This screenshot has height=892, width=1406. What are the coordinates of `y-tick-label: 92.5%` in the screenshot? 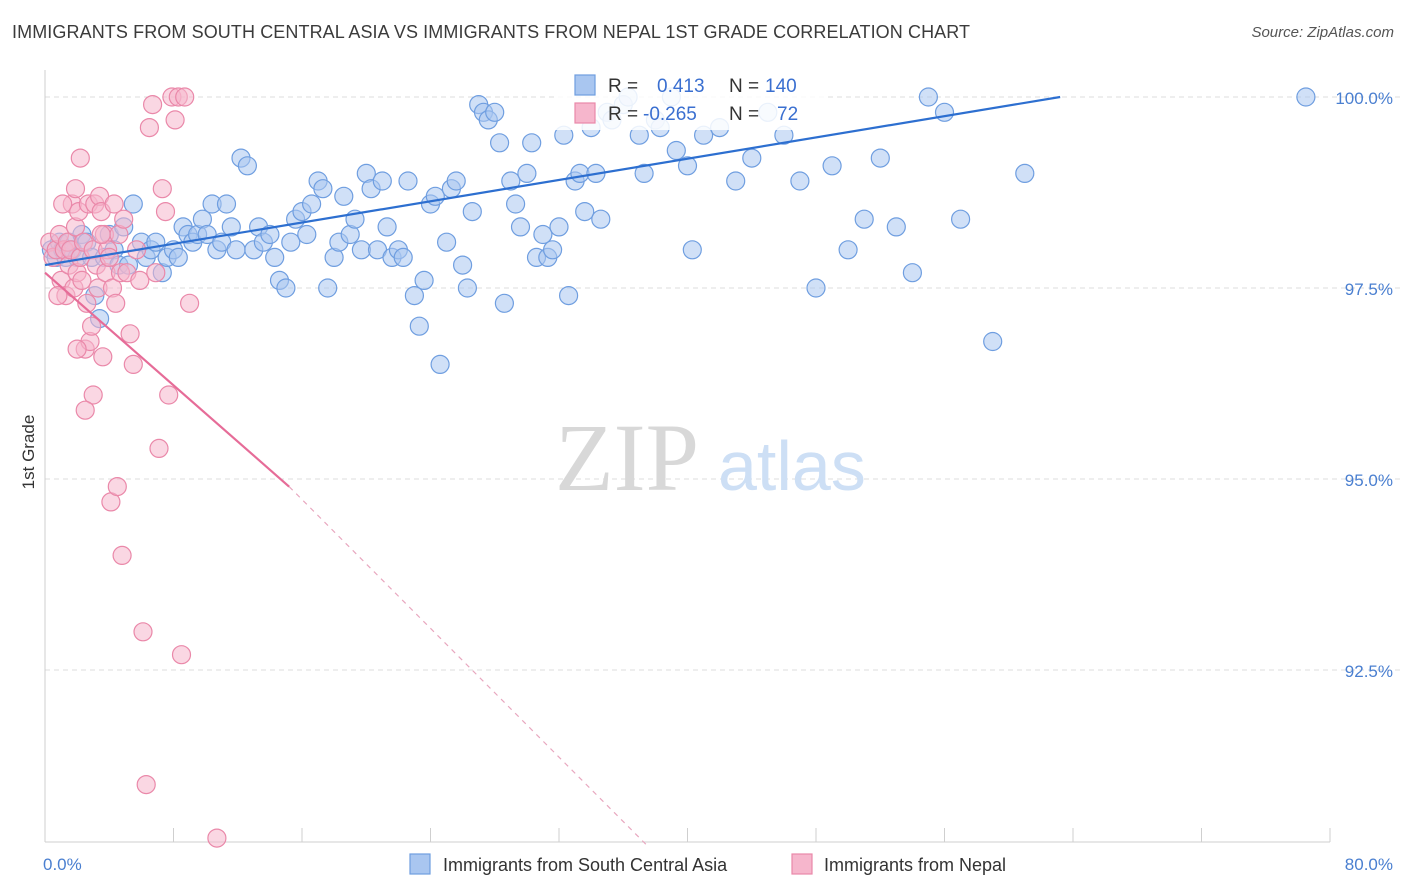 It's located at (1369, 671).